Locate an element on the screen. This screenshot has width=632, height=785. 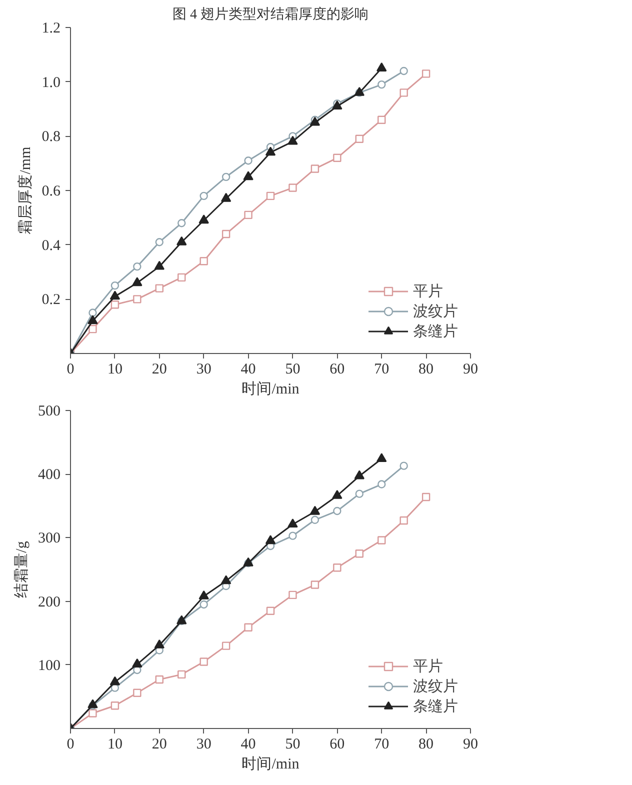
y-tick-label: 100 is located at coordinates (49, 666).